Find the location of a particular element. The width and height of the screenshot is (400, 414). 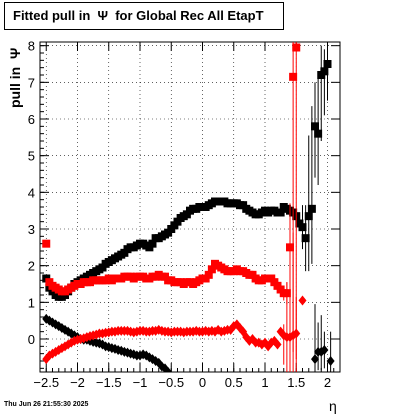

y-tick-label: 8 is located at coordinates (31, 46).